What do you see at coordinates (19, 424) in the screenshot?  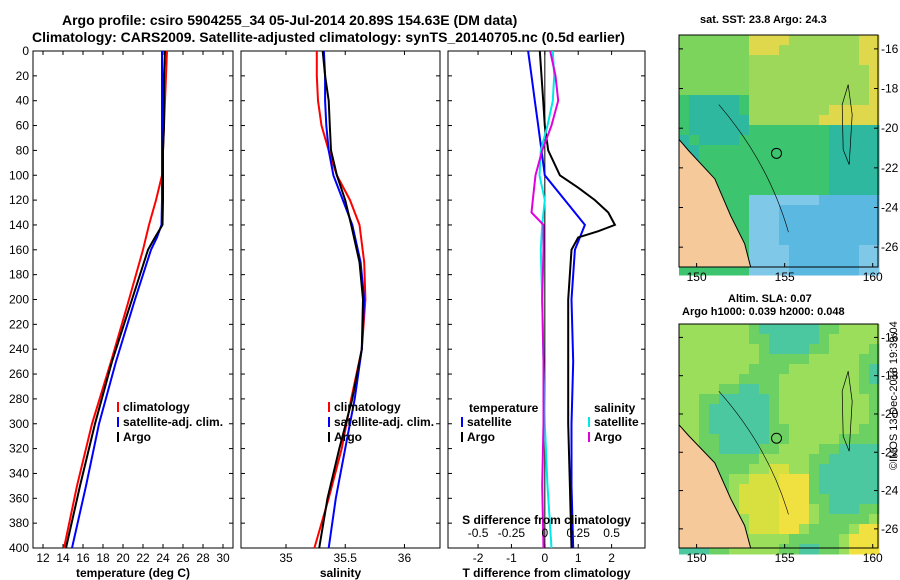 I see `y-tick-label: 300` at bounding box center [19, 424].